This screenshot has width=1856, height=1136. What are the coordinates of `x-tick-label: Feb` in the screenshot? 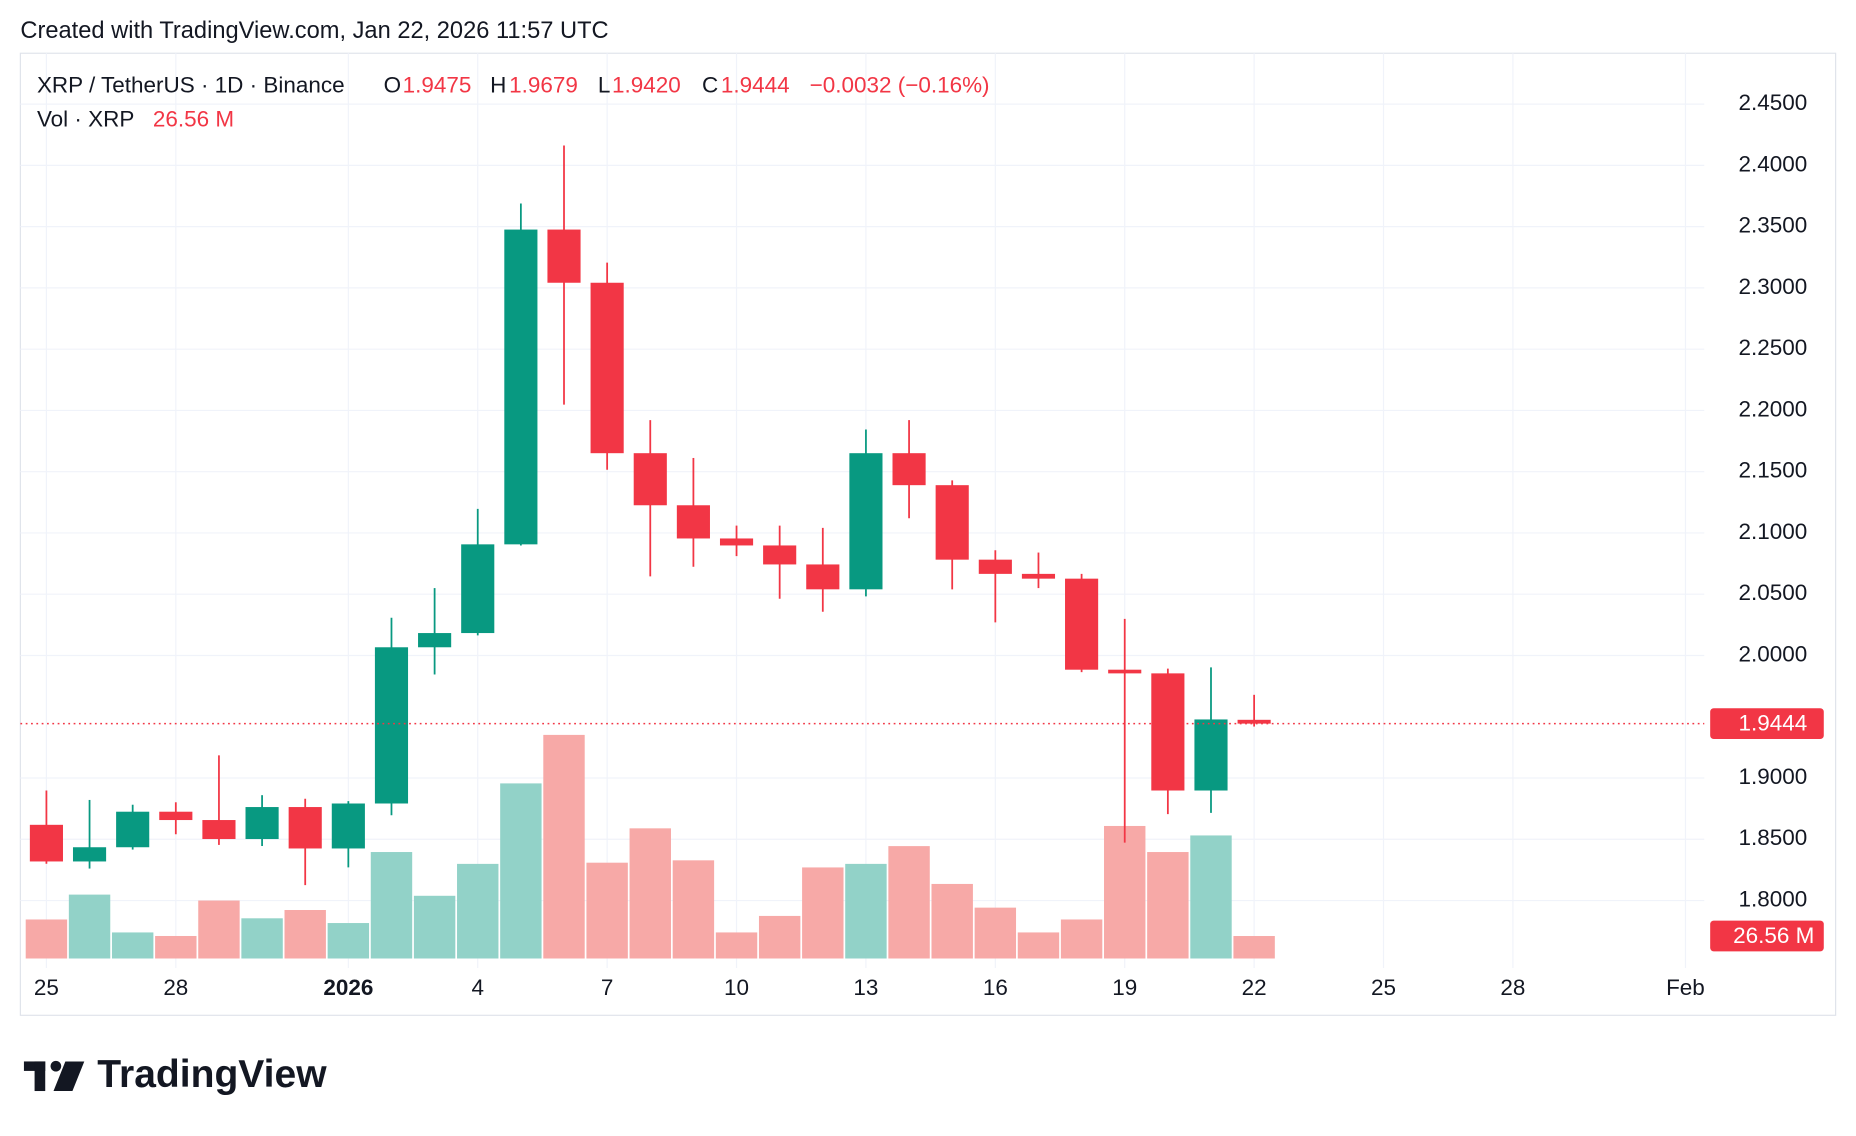 It's located at (1685, 987).